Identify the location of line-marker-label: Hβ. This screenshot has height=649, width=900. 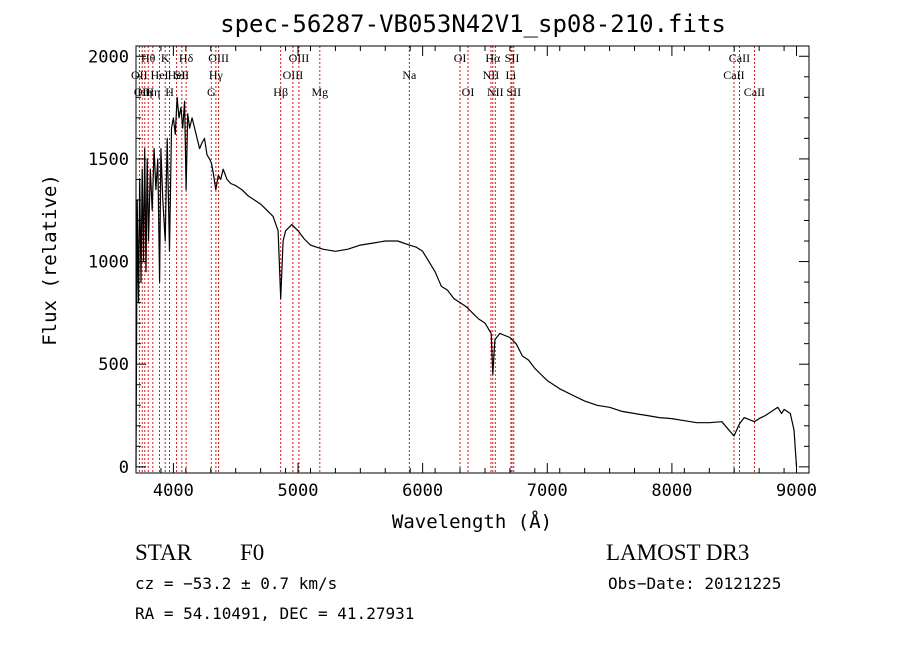
(280, 92).